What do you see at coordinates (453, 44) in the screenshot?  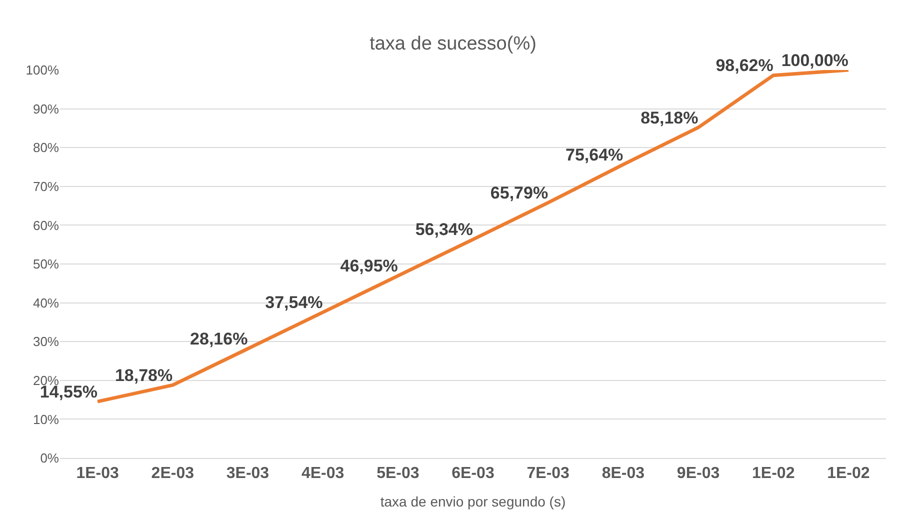 I see `chart-title: taxa de sucesso(%)` at bounding box center [453, 44].